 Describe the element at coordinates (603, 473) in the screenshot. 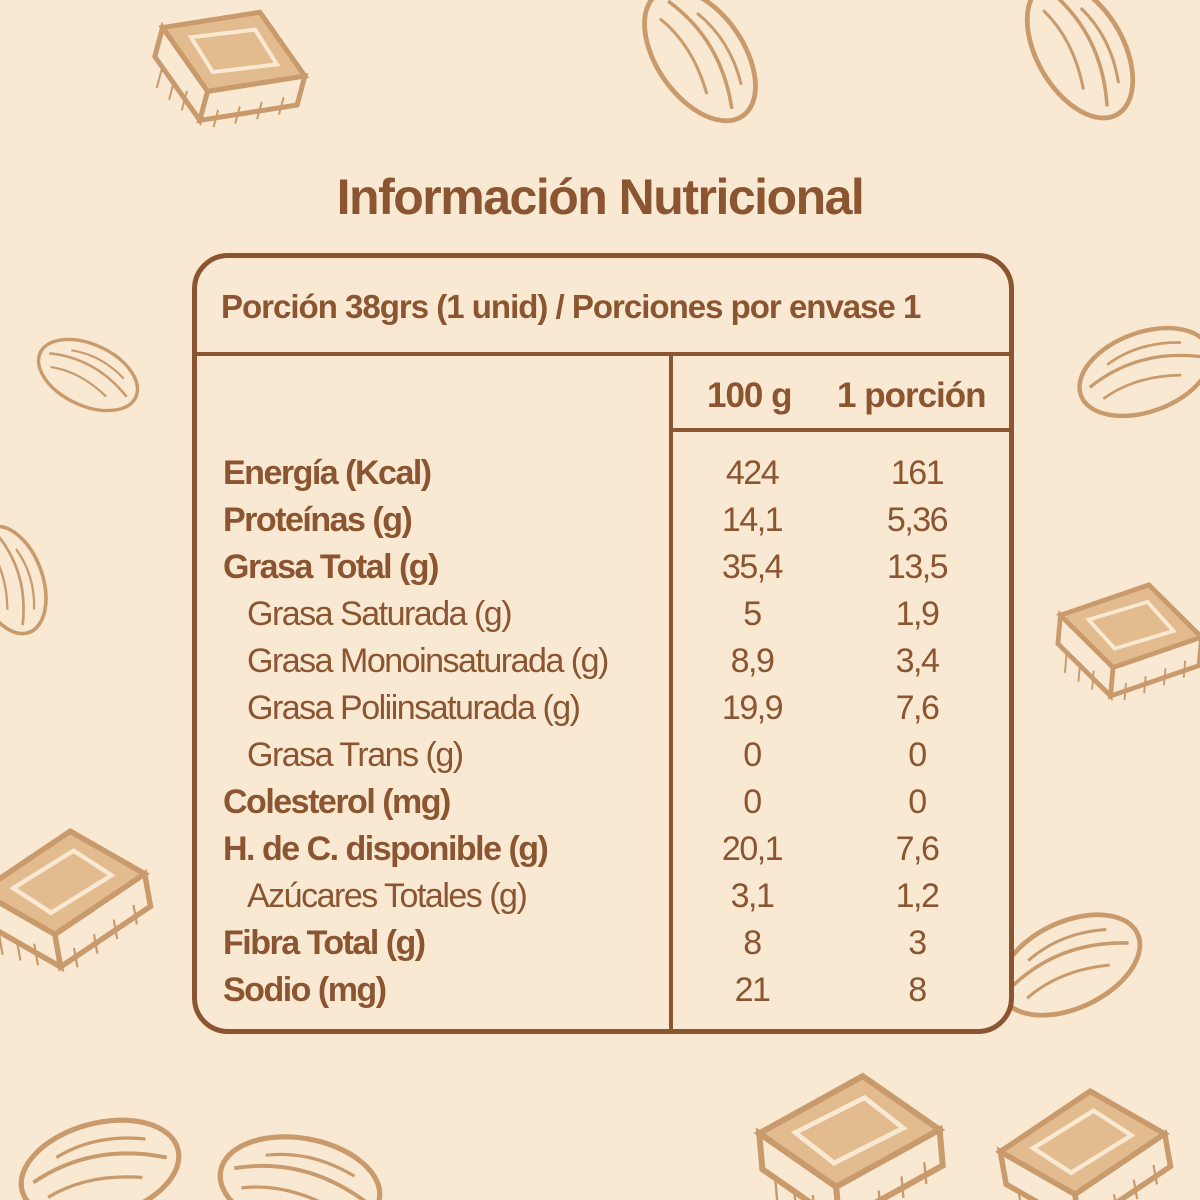

I see `table-row: Energía (Kcal) 424 161` at that location.